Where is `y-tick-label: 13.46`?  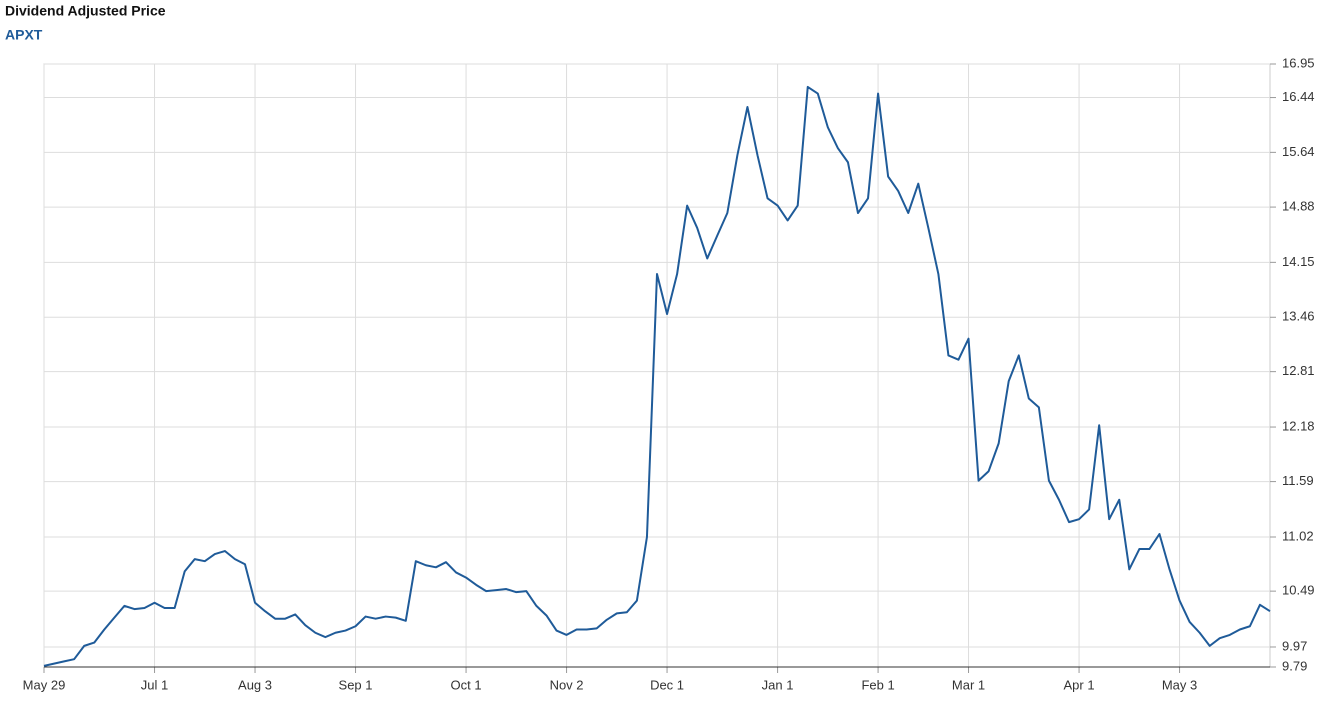
y-tick-label: 13.46 is located at coordinates (1298, 316).